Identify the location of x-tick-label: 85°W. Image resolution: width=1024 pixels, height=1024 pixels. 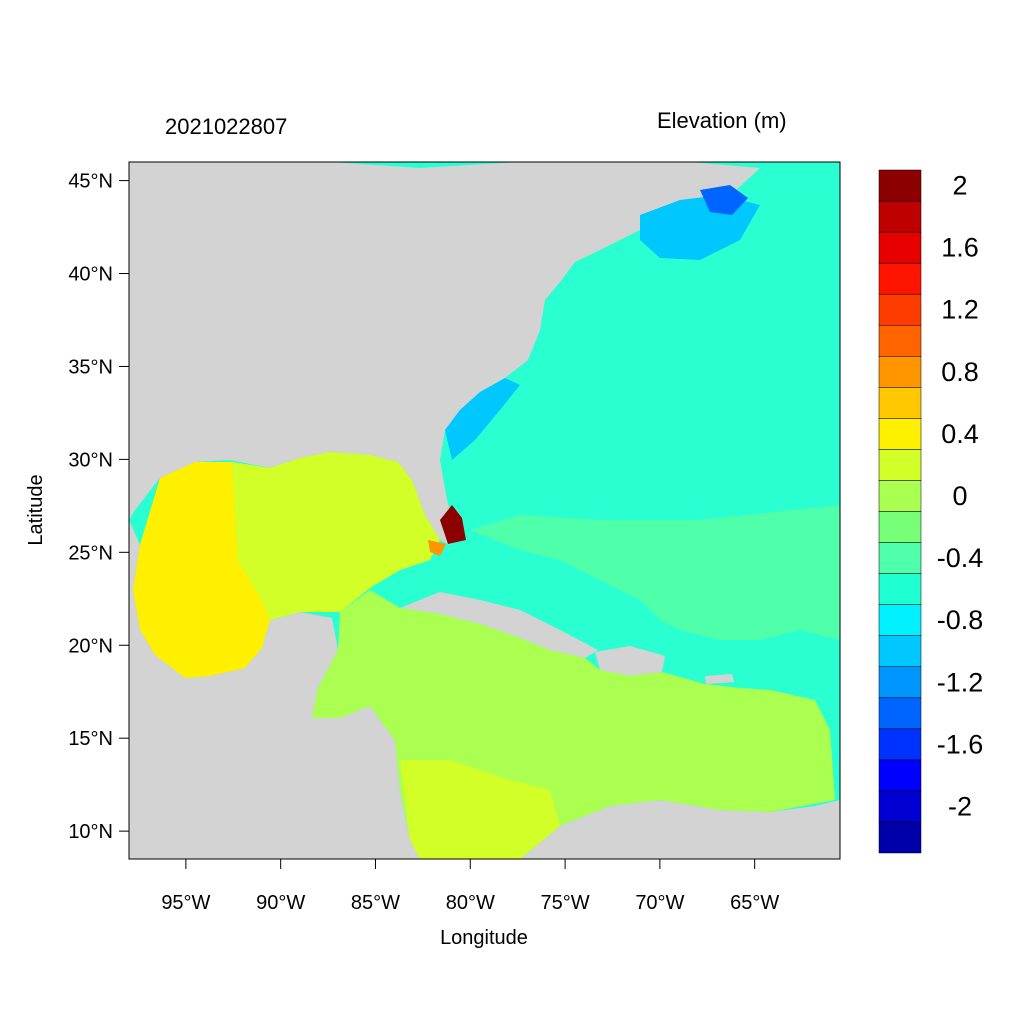
(375, 903).